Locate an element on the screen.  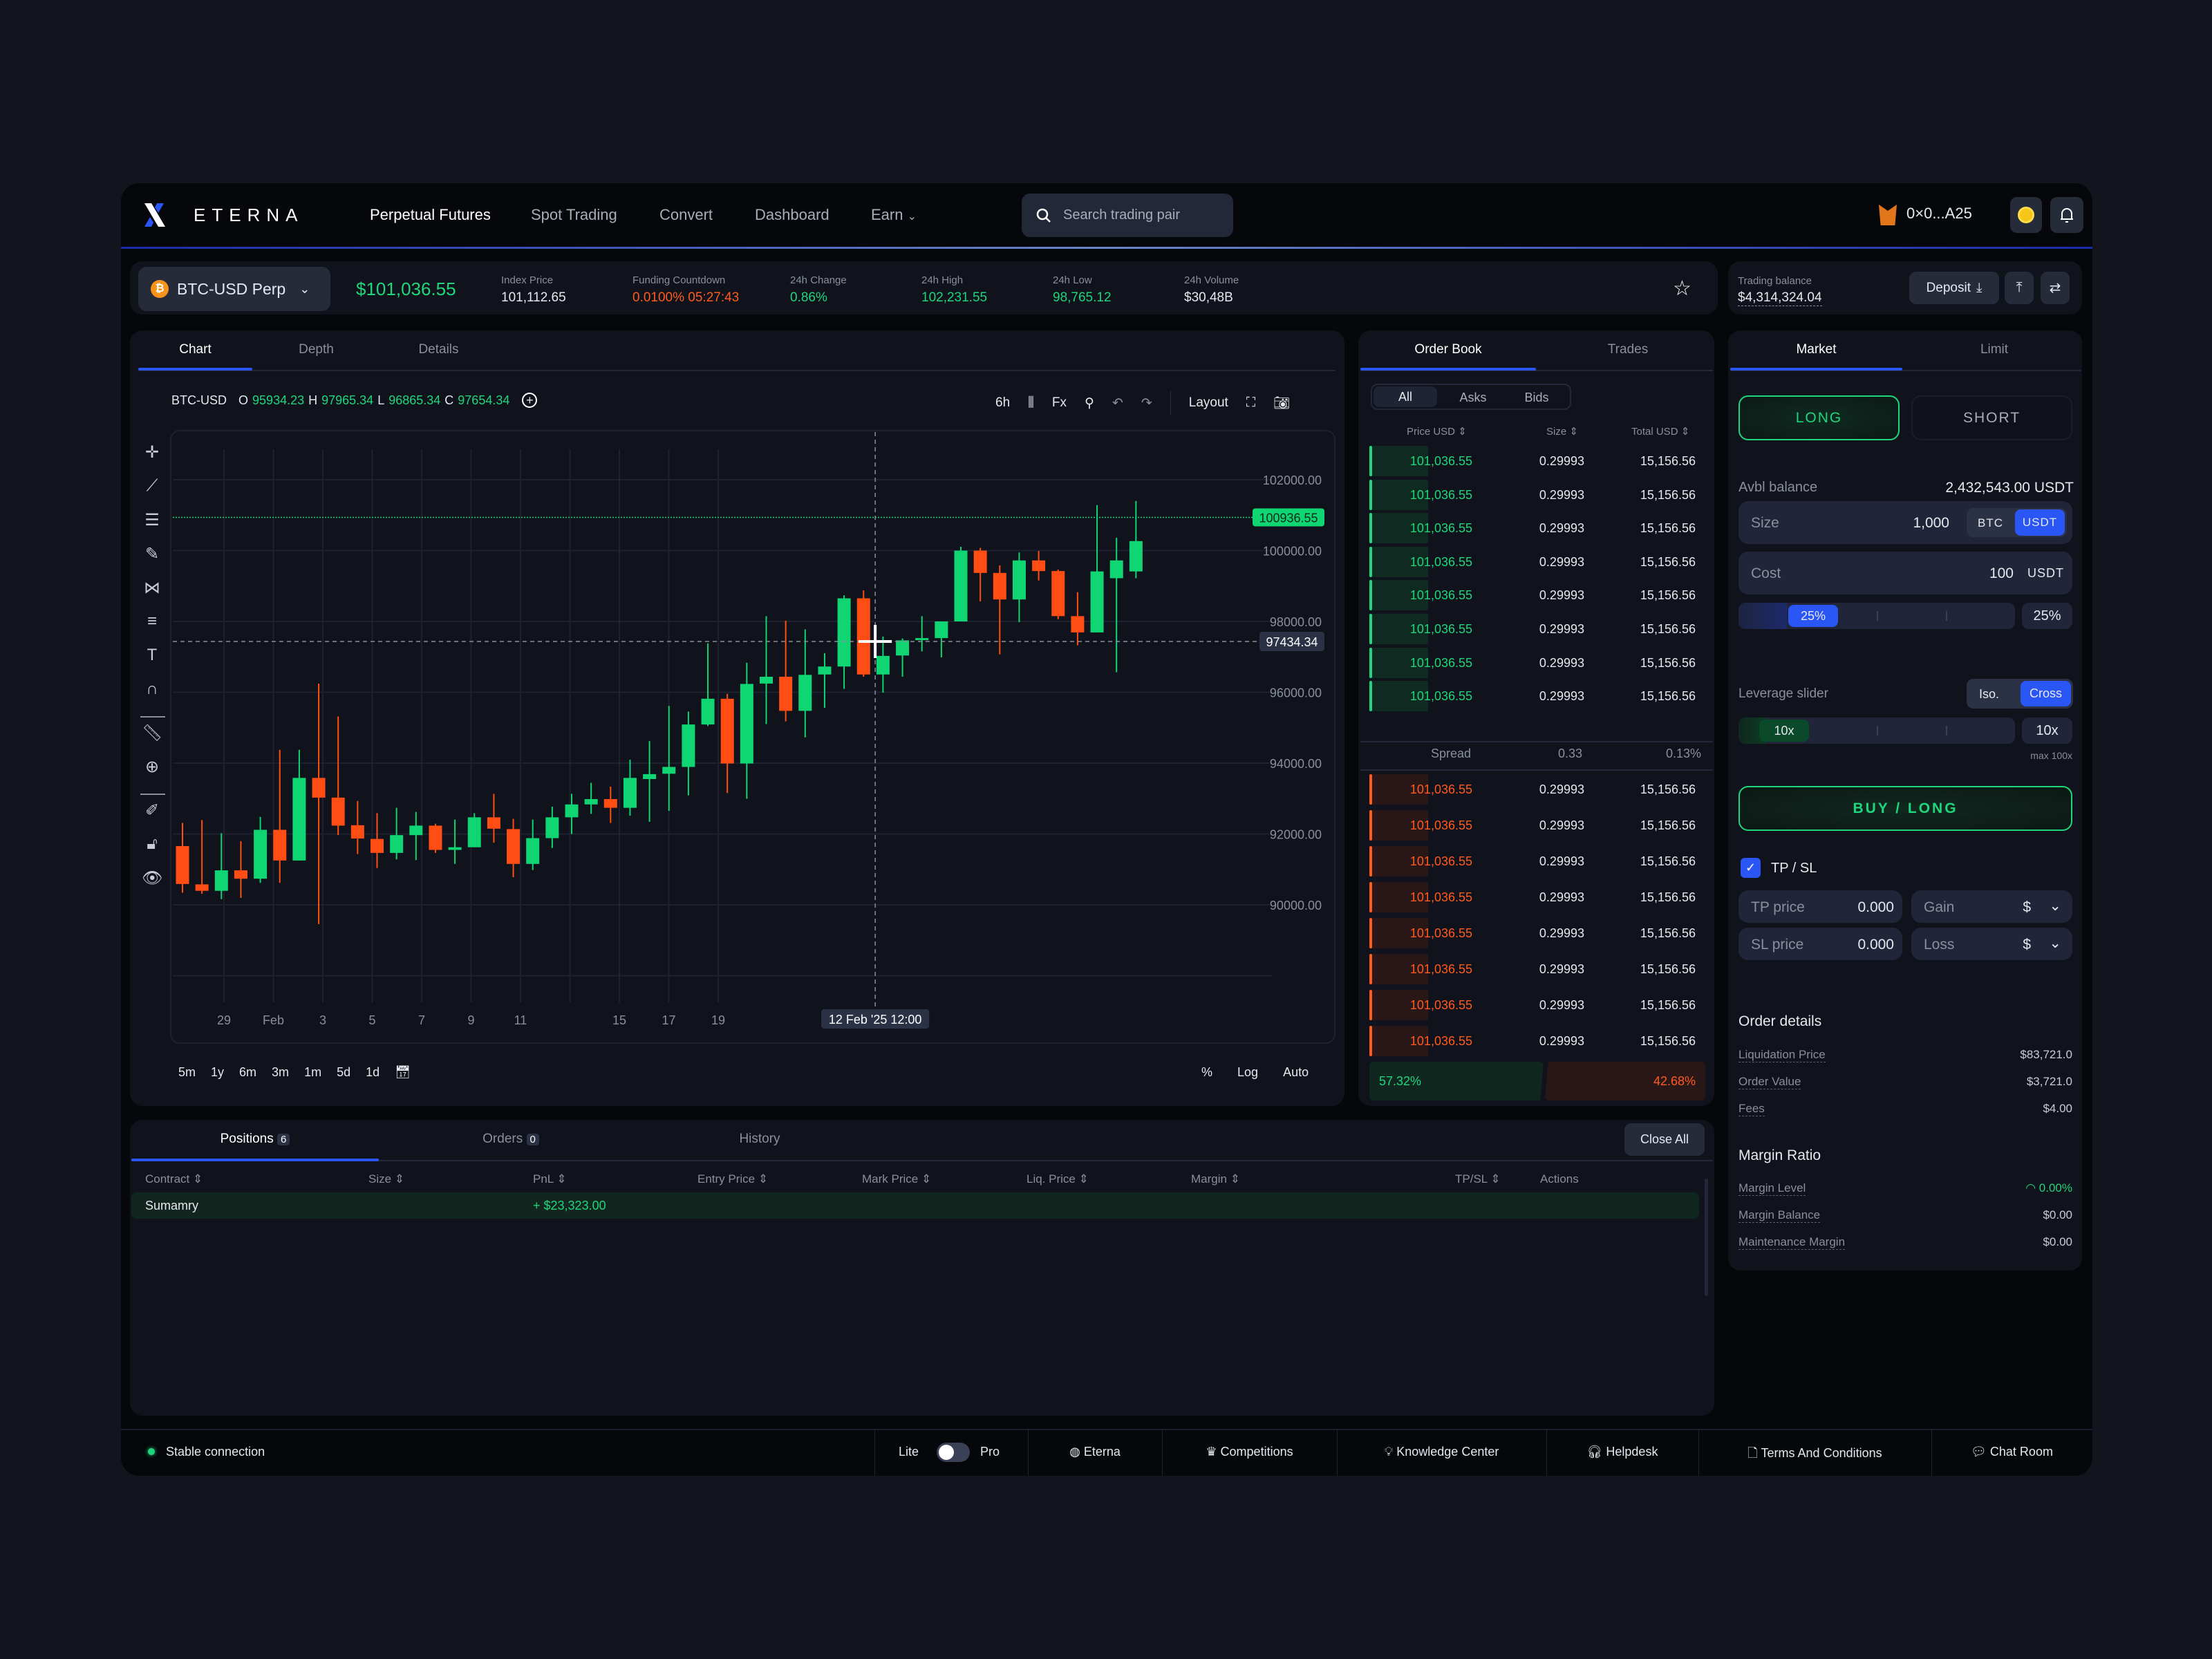
nav-dashboard: Dashboard is located at coordinates (793, 215).